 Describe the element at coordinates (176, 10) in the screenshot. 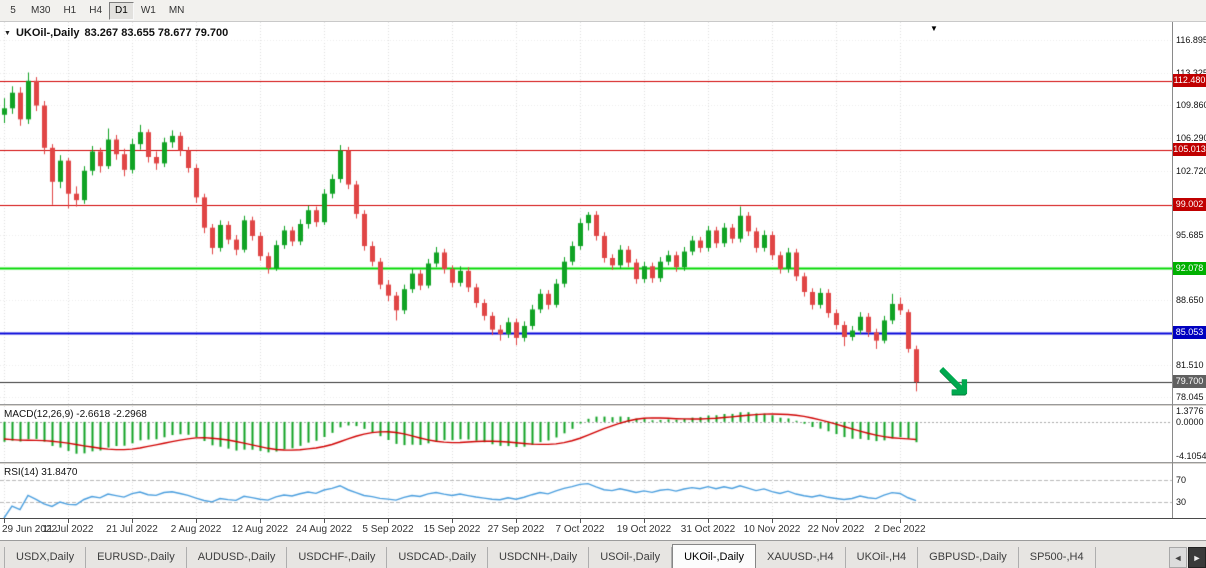

I see `timeframe-button-mn: MN` at that location.